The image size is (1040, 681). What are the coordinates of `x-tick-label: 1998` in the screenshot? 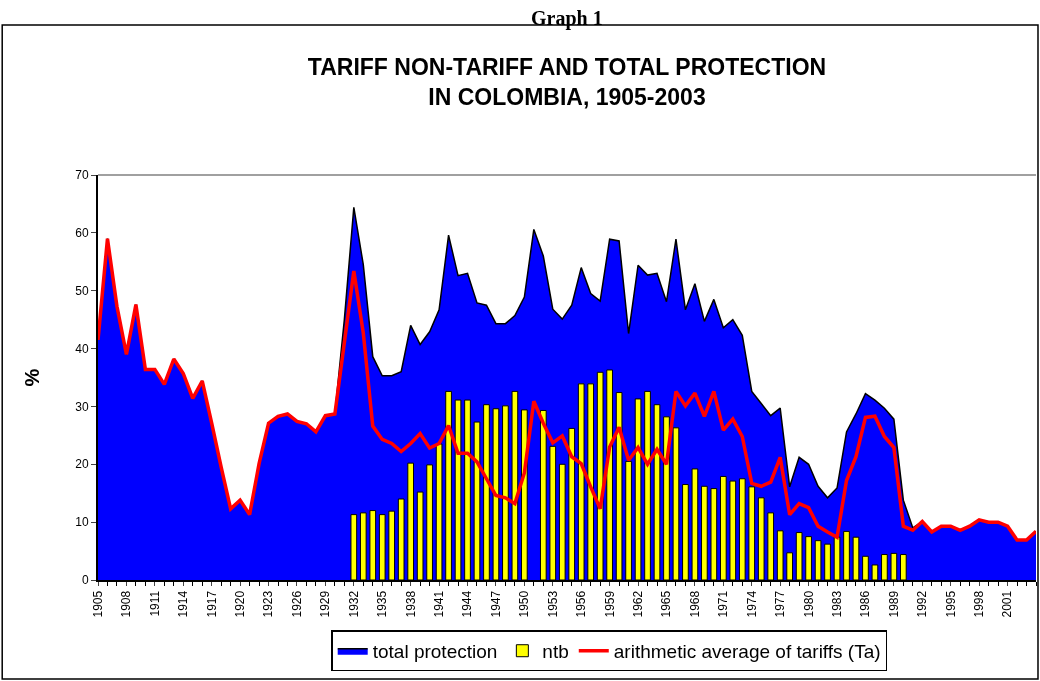 It's located at (979, 604).